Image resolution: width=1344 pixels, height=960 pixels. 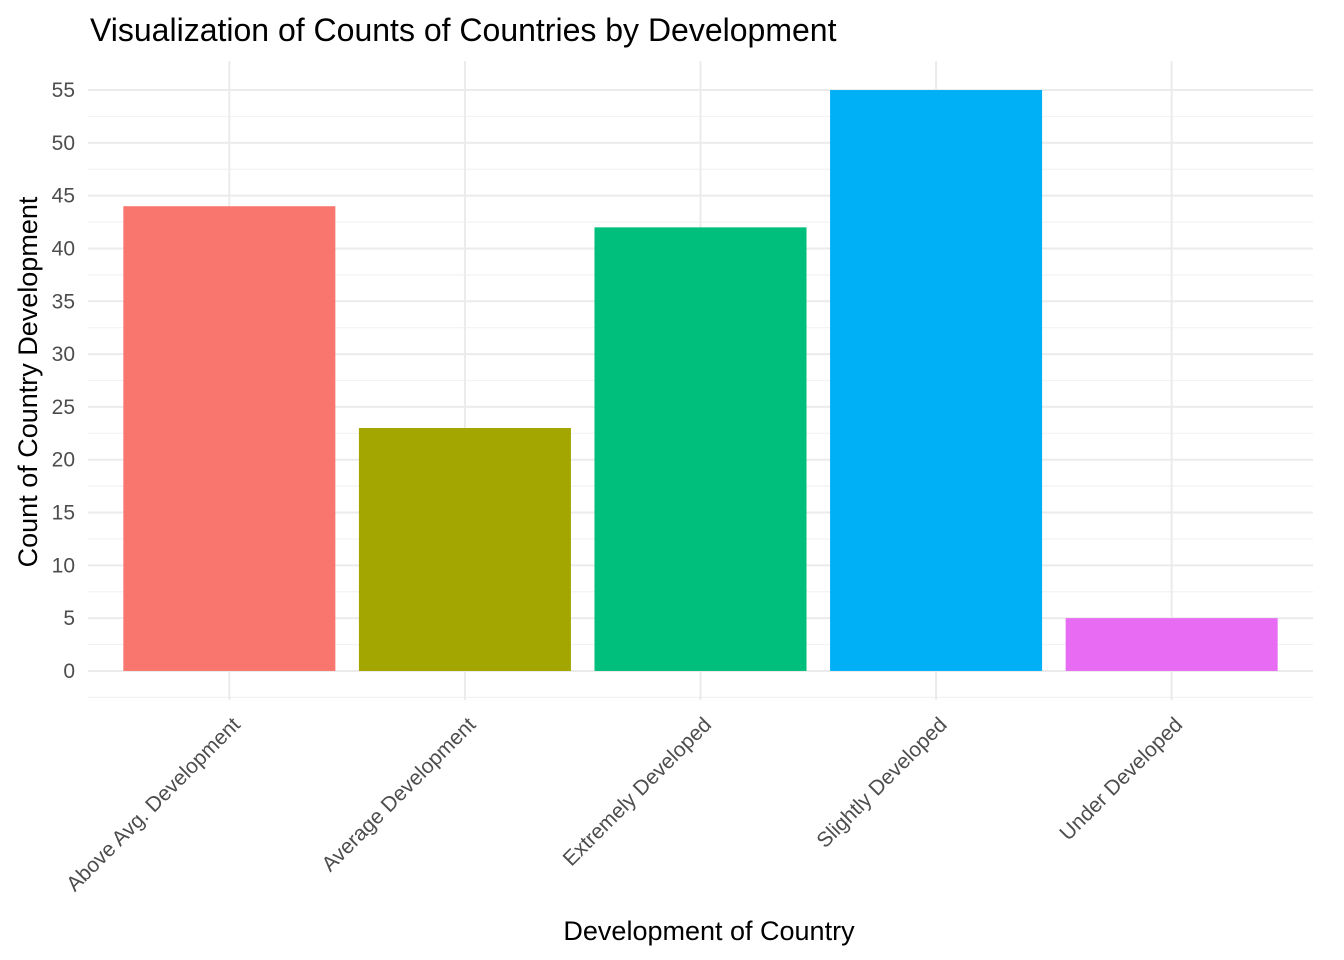 What do you see at coordinates (700, 449) in the screenshot?
I see `bar-extremely-developed` at bounding box center [700, 449].